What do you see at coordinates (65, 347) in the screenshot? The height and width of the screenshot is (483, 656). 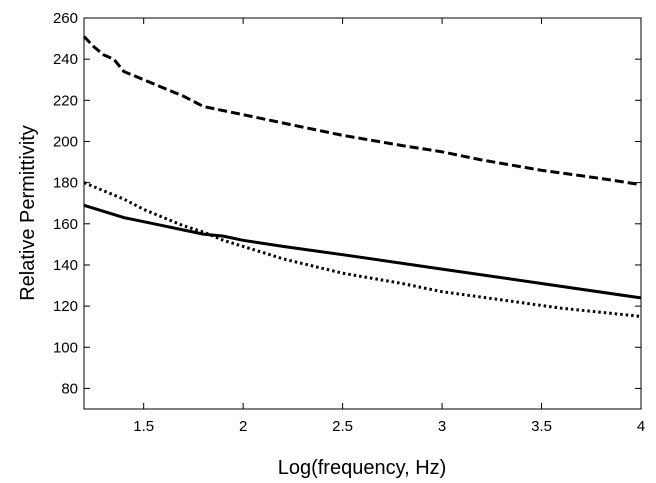 I see `y-tick-label: 100` at bounding box center [65, 347].